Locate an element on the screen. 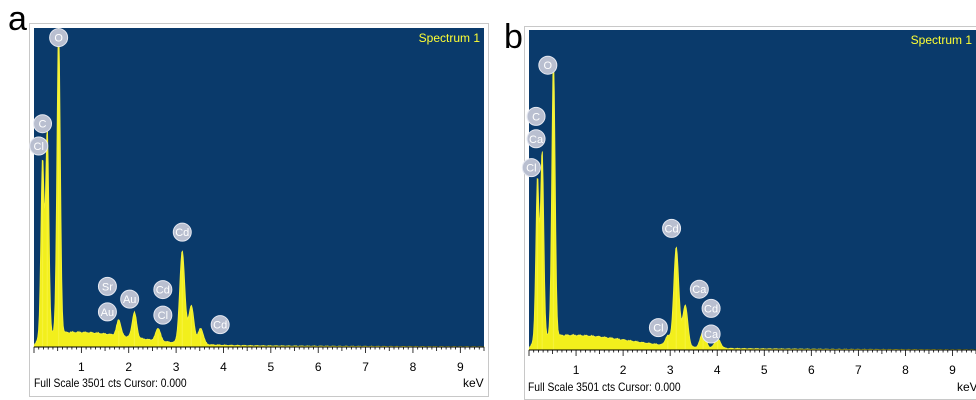  element-label-text-b-8: Ca is located at coordinates (711, 335).